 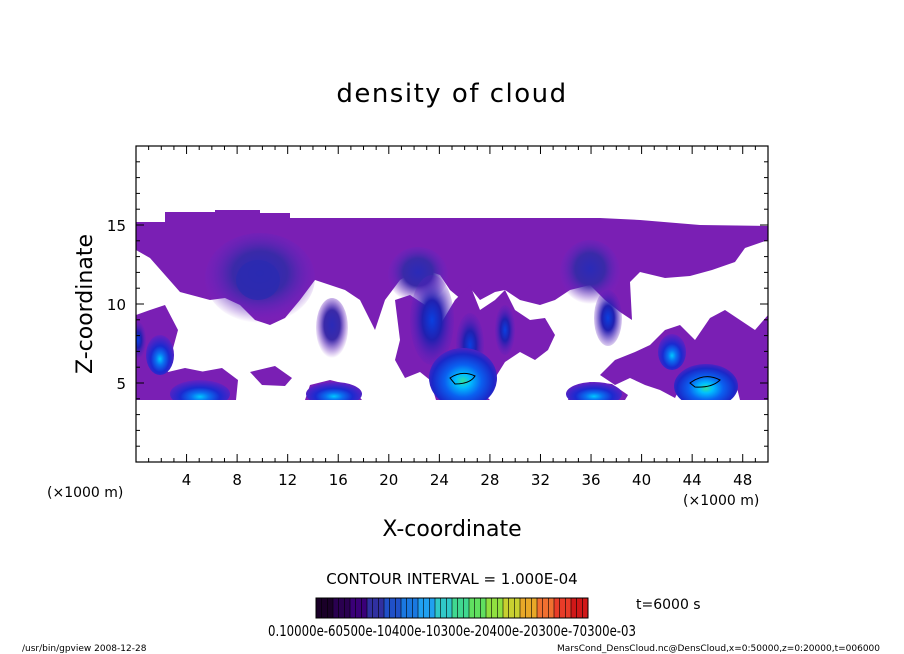 What do you see at coordinates (721, 501) in the screenshot?
I see `x-unit-right: (×1000 m)` at bounding box center [721, 501].